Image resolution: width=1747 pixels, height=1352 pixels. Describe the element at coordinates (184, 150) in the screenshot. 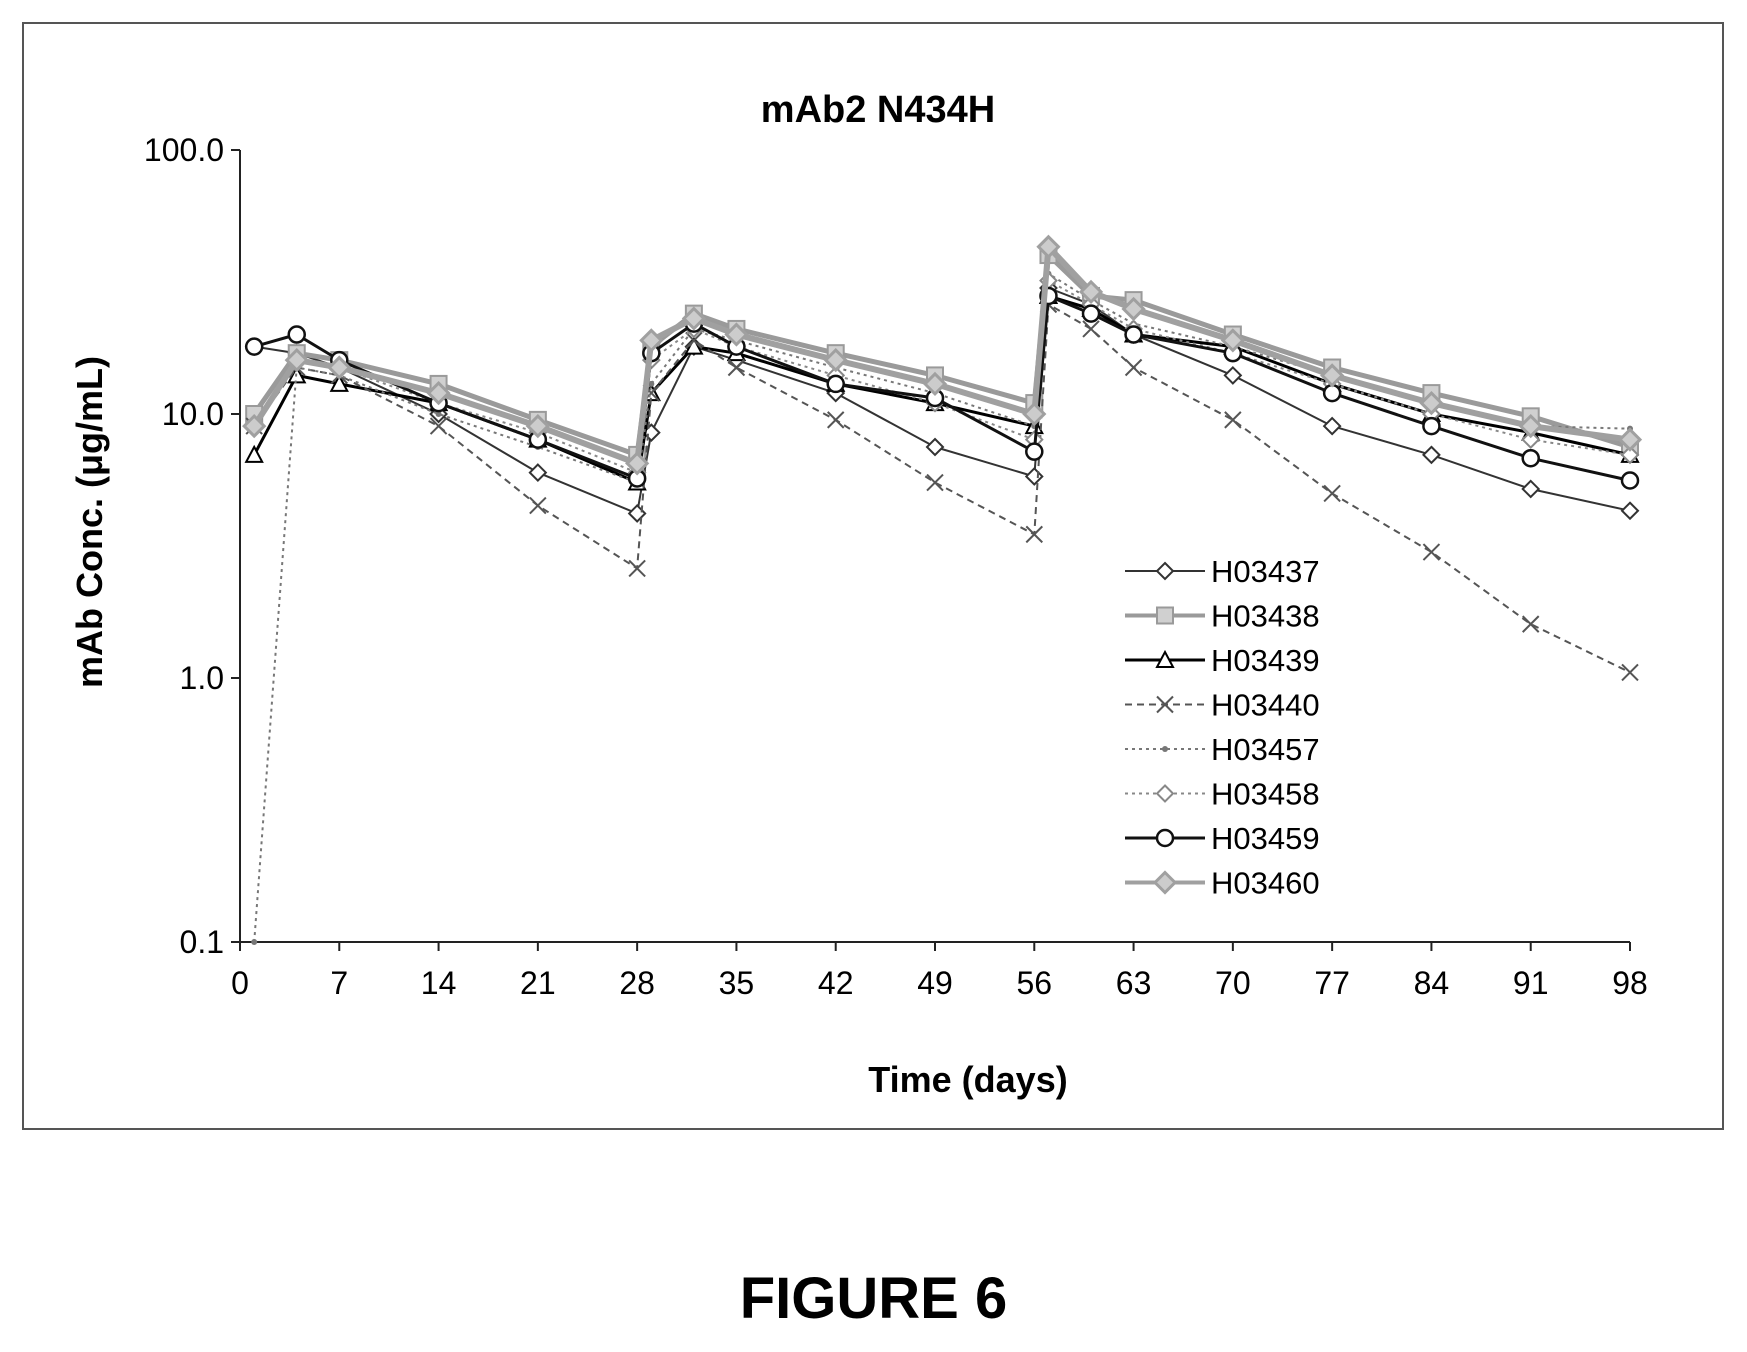

I see `y-tick-label: 100.0` at that location.